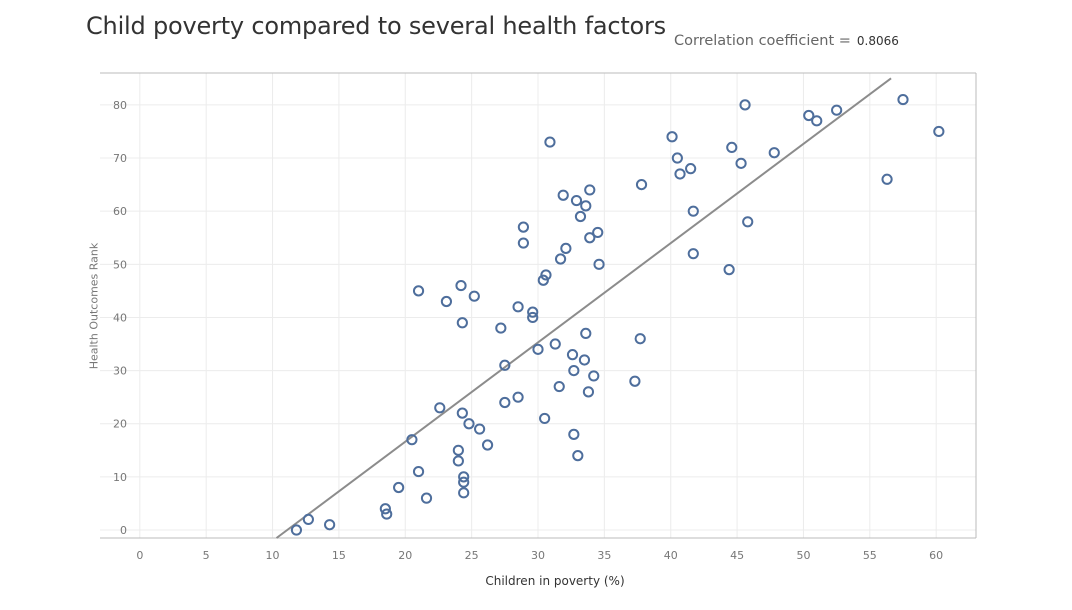 The height and width of the screenshot is (610, 1072). I want to click on y-tick-label: 20, so click(120, 424).